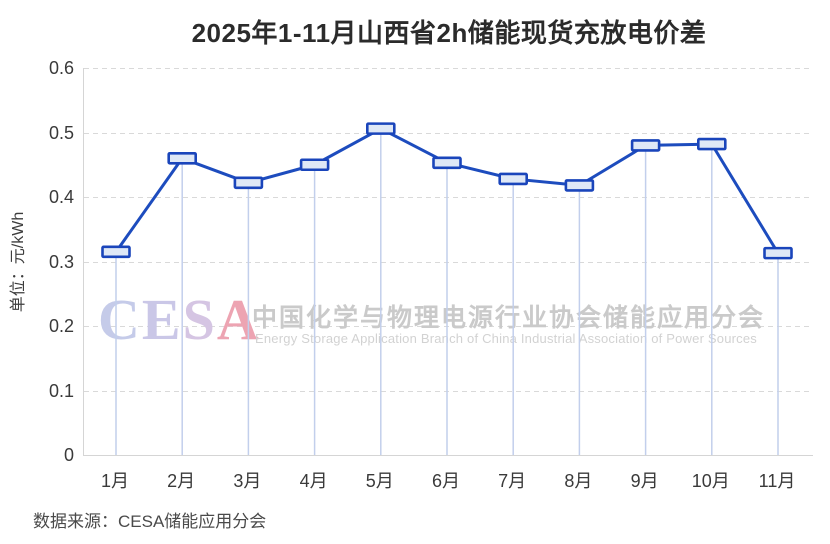 The width and height of the screenshot is (830, 544). I want to click on y-tick-label: 0.1, so click(61, 390).